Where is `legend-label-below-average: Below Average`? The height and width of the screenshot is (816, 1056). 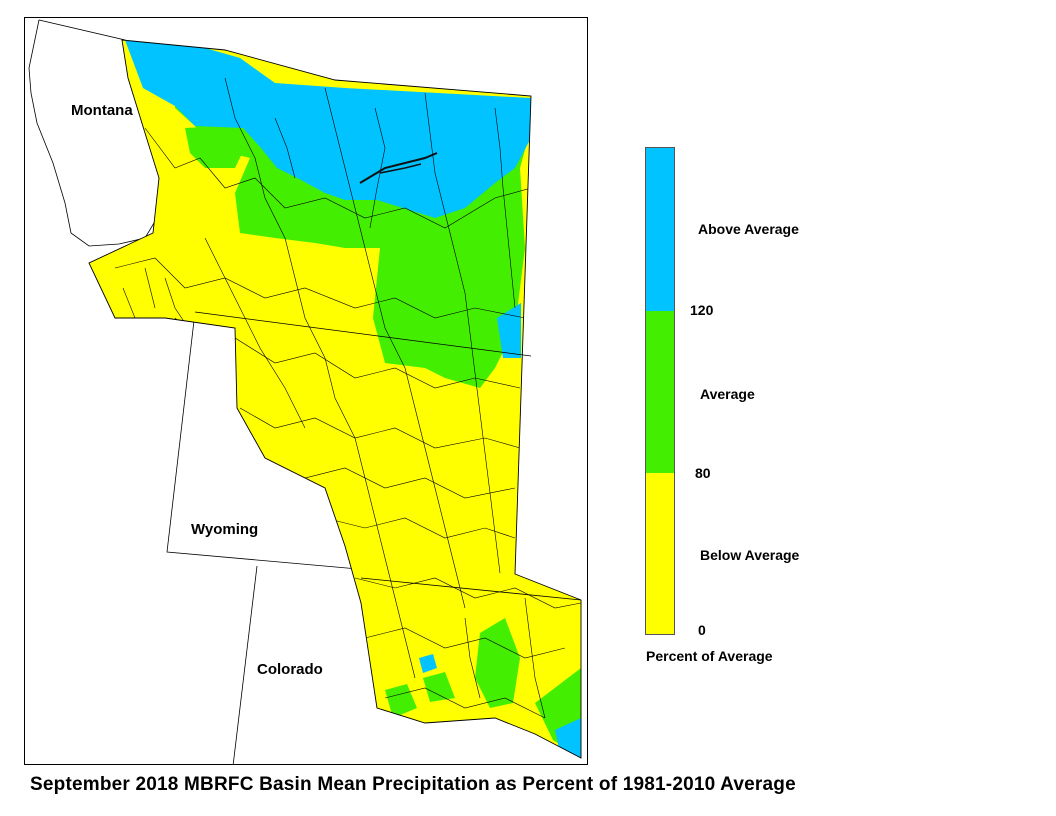 legend-label-below-average: Below Average is located at coordinates (750, 555).